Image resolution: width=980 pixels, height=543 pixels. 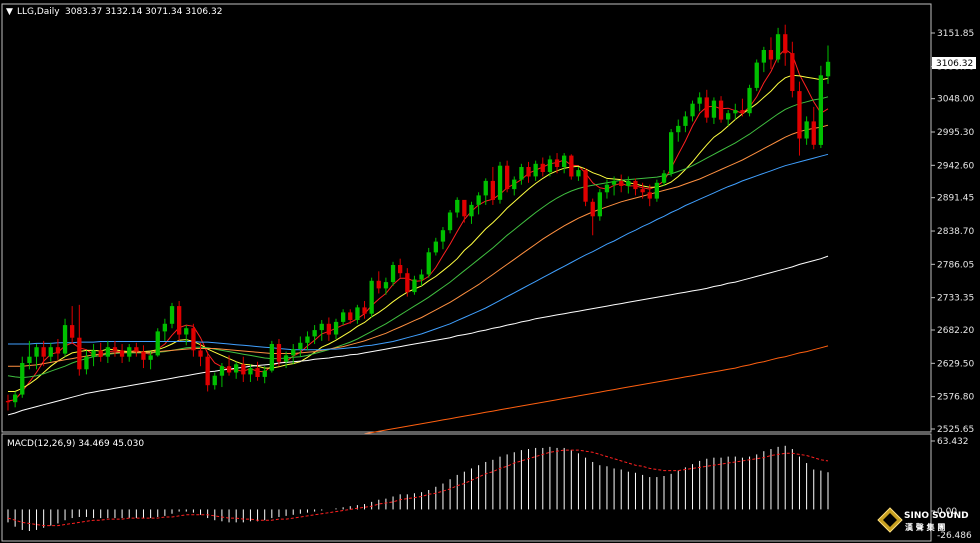 I want to click on macd-histogram, so click(x=418, y=488).